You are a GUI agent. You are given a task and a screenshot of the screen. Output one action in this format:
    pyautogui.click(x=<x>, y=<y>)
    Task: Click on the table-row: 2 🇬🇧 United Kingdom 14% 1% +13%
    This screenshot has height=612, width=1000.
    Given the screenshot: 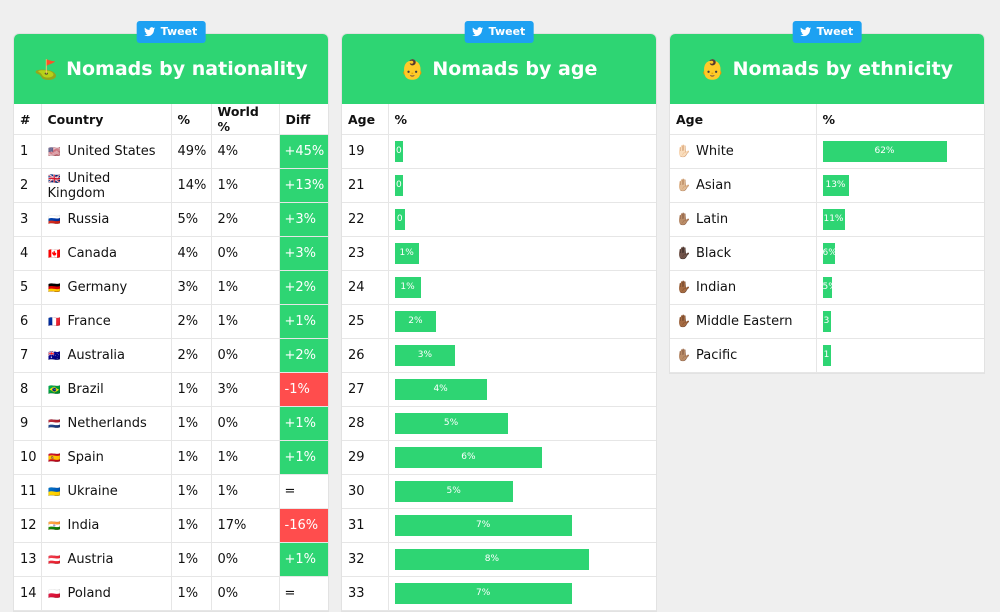 What is the action you would take?
    pyautogui.click(x=171, y=185)
    